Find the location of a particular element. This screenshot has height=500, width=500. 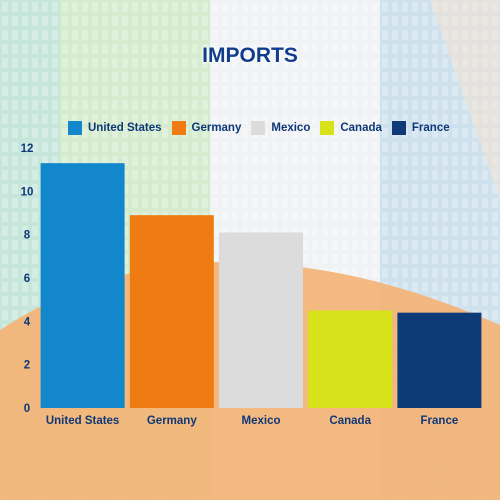

legend-item-mexico: Mexico is located at coordinates (280, 128).